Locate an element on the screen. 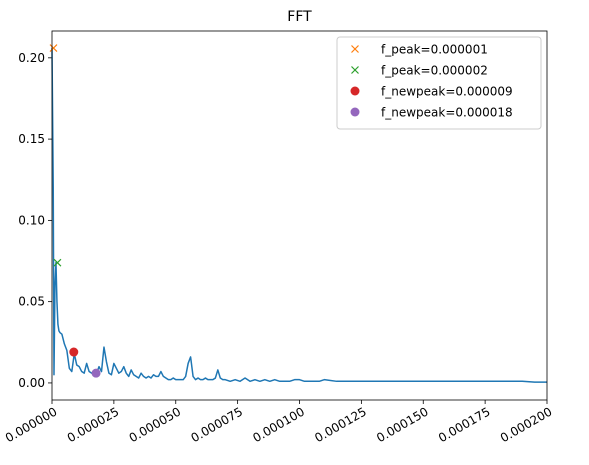  chart-title: FFT is located at coordinates (299, 17).